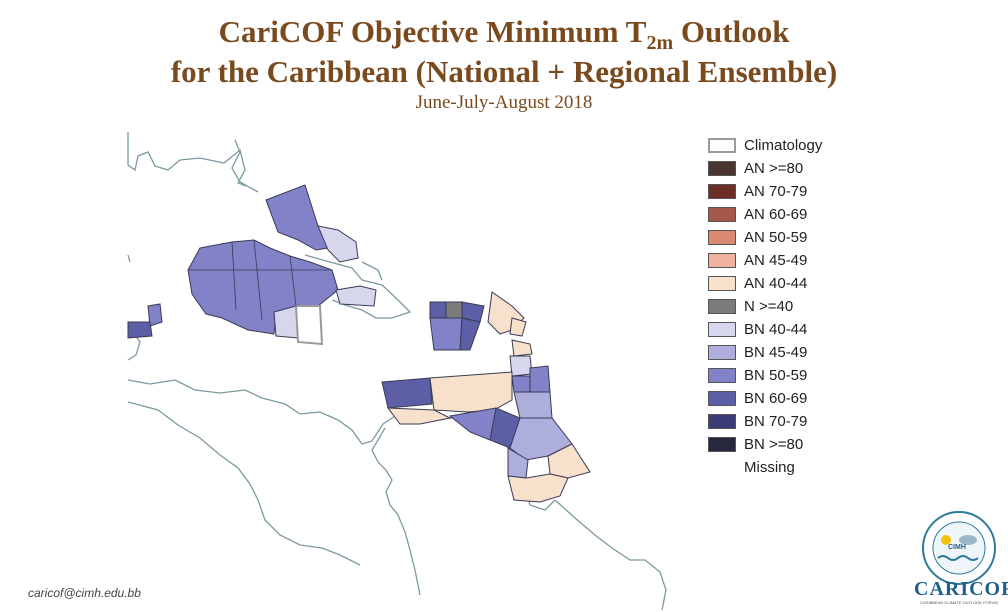 The image size is (1008, 612). Describe the element at coordinates (432, 31) in the screenshot. I see `title-text: CariCOF Objective Minimum T` at that location.